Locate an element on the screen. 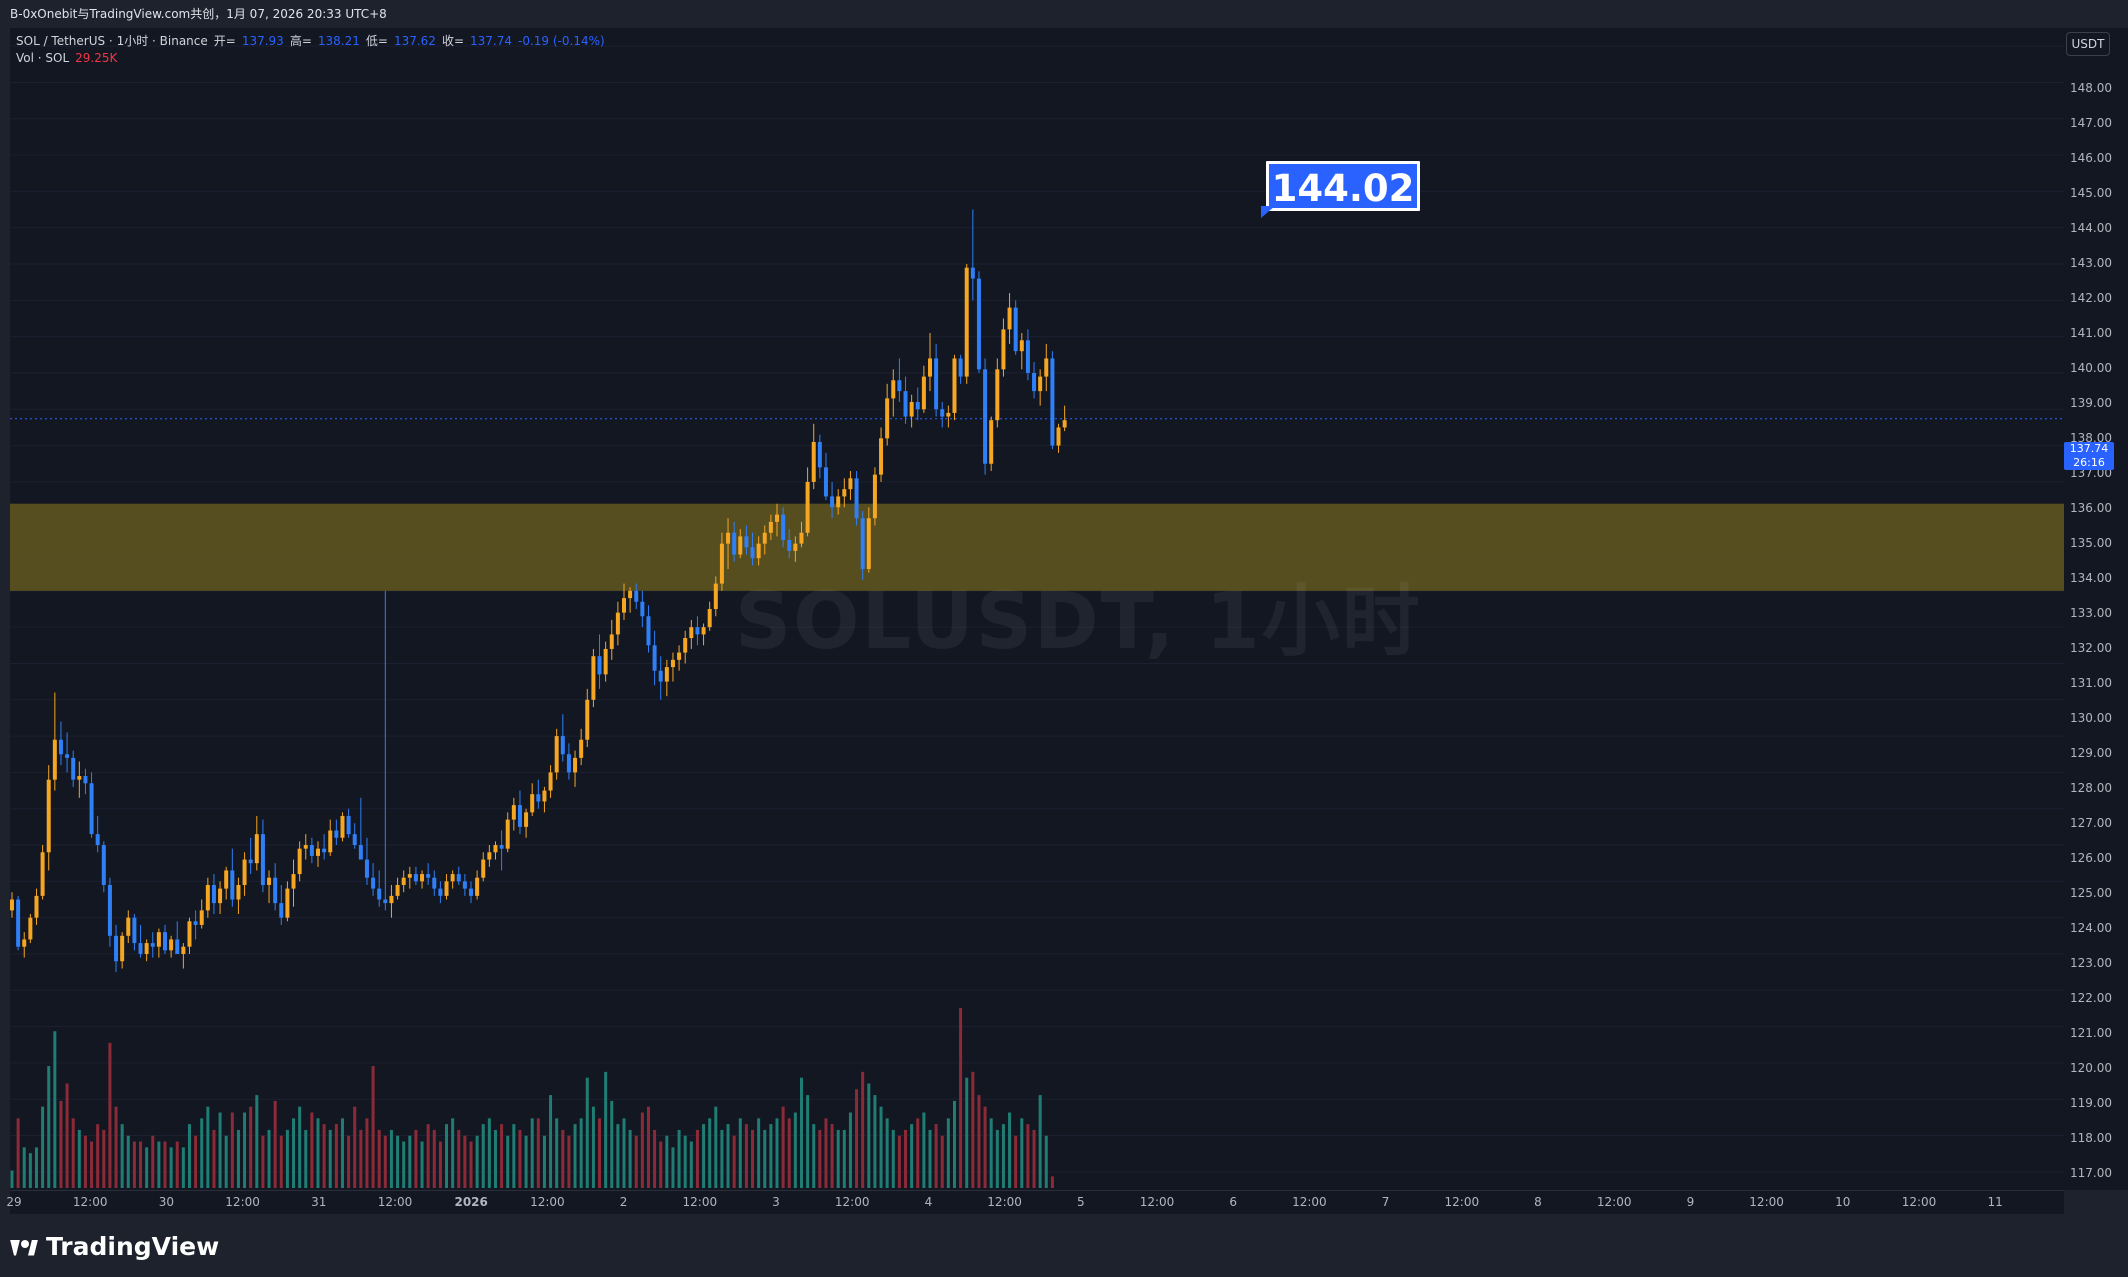 This screenshot has height=1277, width=2128. high-label: 高= is located at coordinates (300, 41).